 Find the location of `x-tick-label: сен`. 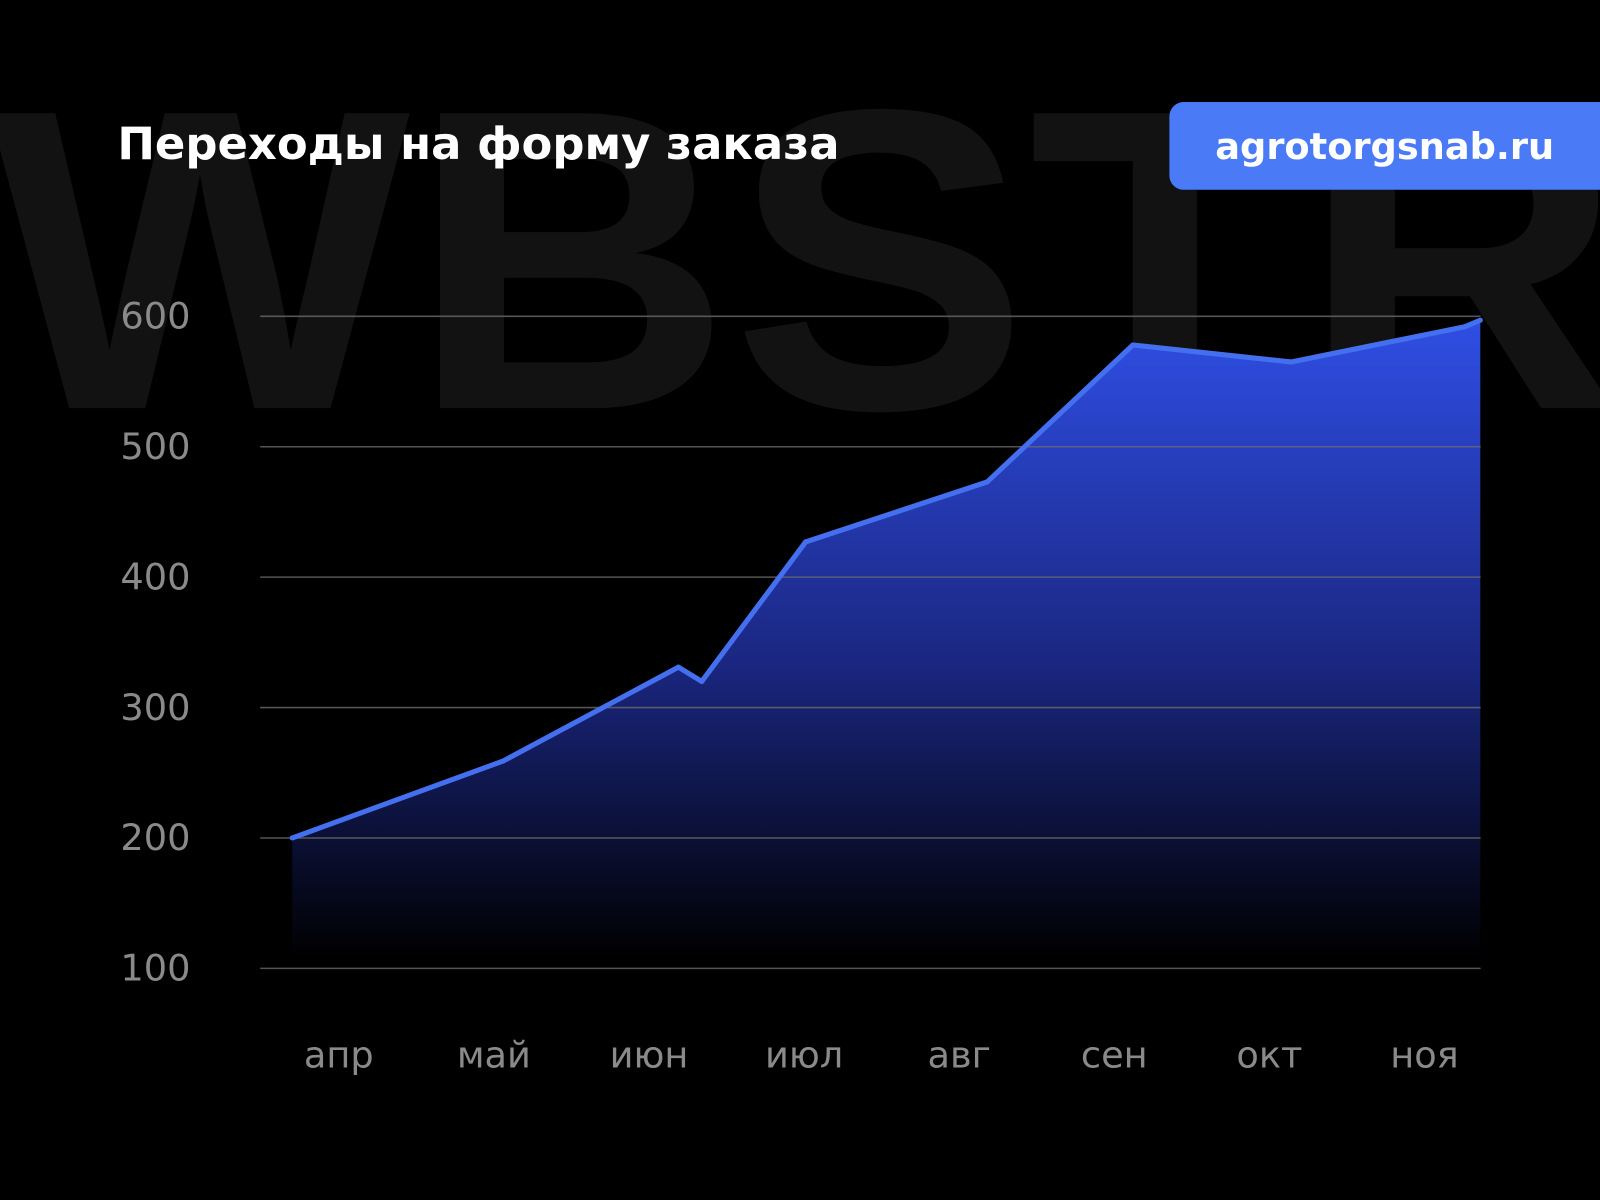

x-tick-label: сен is located at coordinates (1114, 1054).